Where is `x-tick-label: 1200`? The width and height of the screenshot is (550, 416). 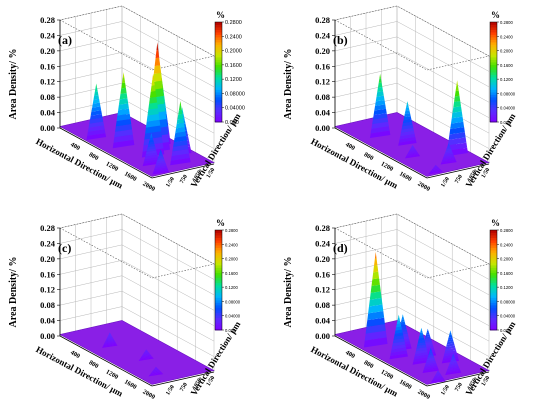 x-tick-label: 1200 is located at coordinates (112, 166).